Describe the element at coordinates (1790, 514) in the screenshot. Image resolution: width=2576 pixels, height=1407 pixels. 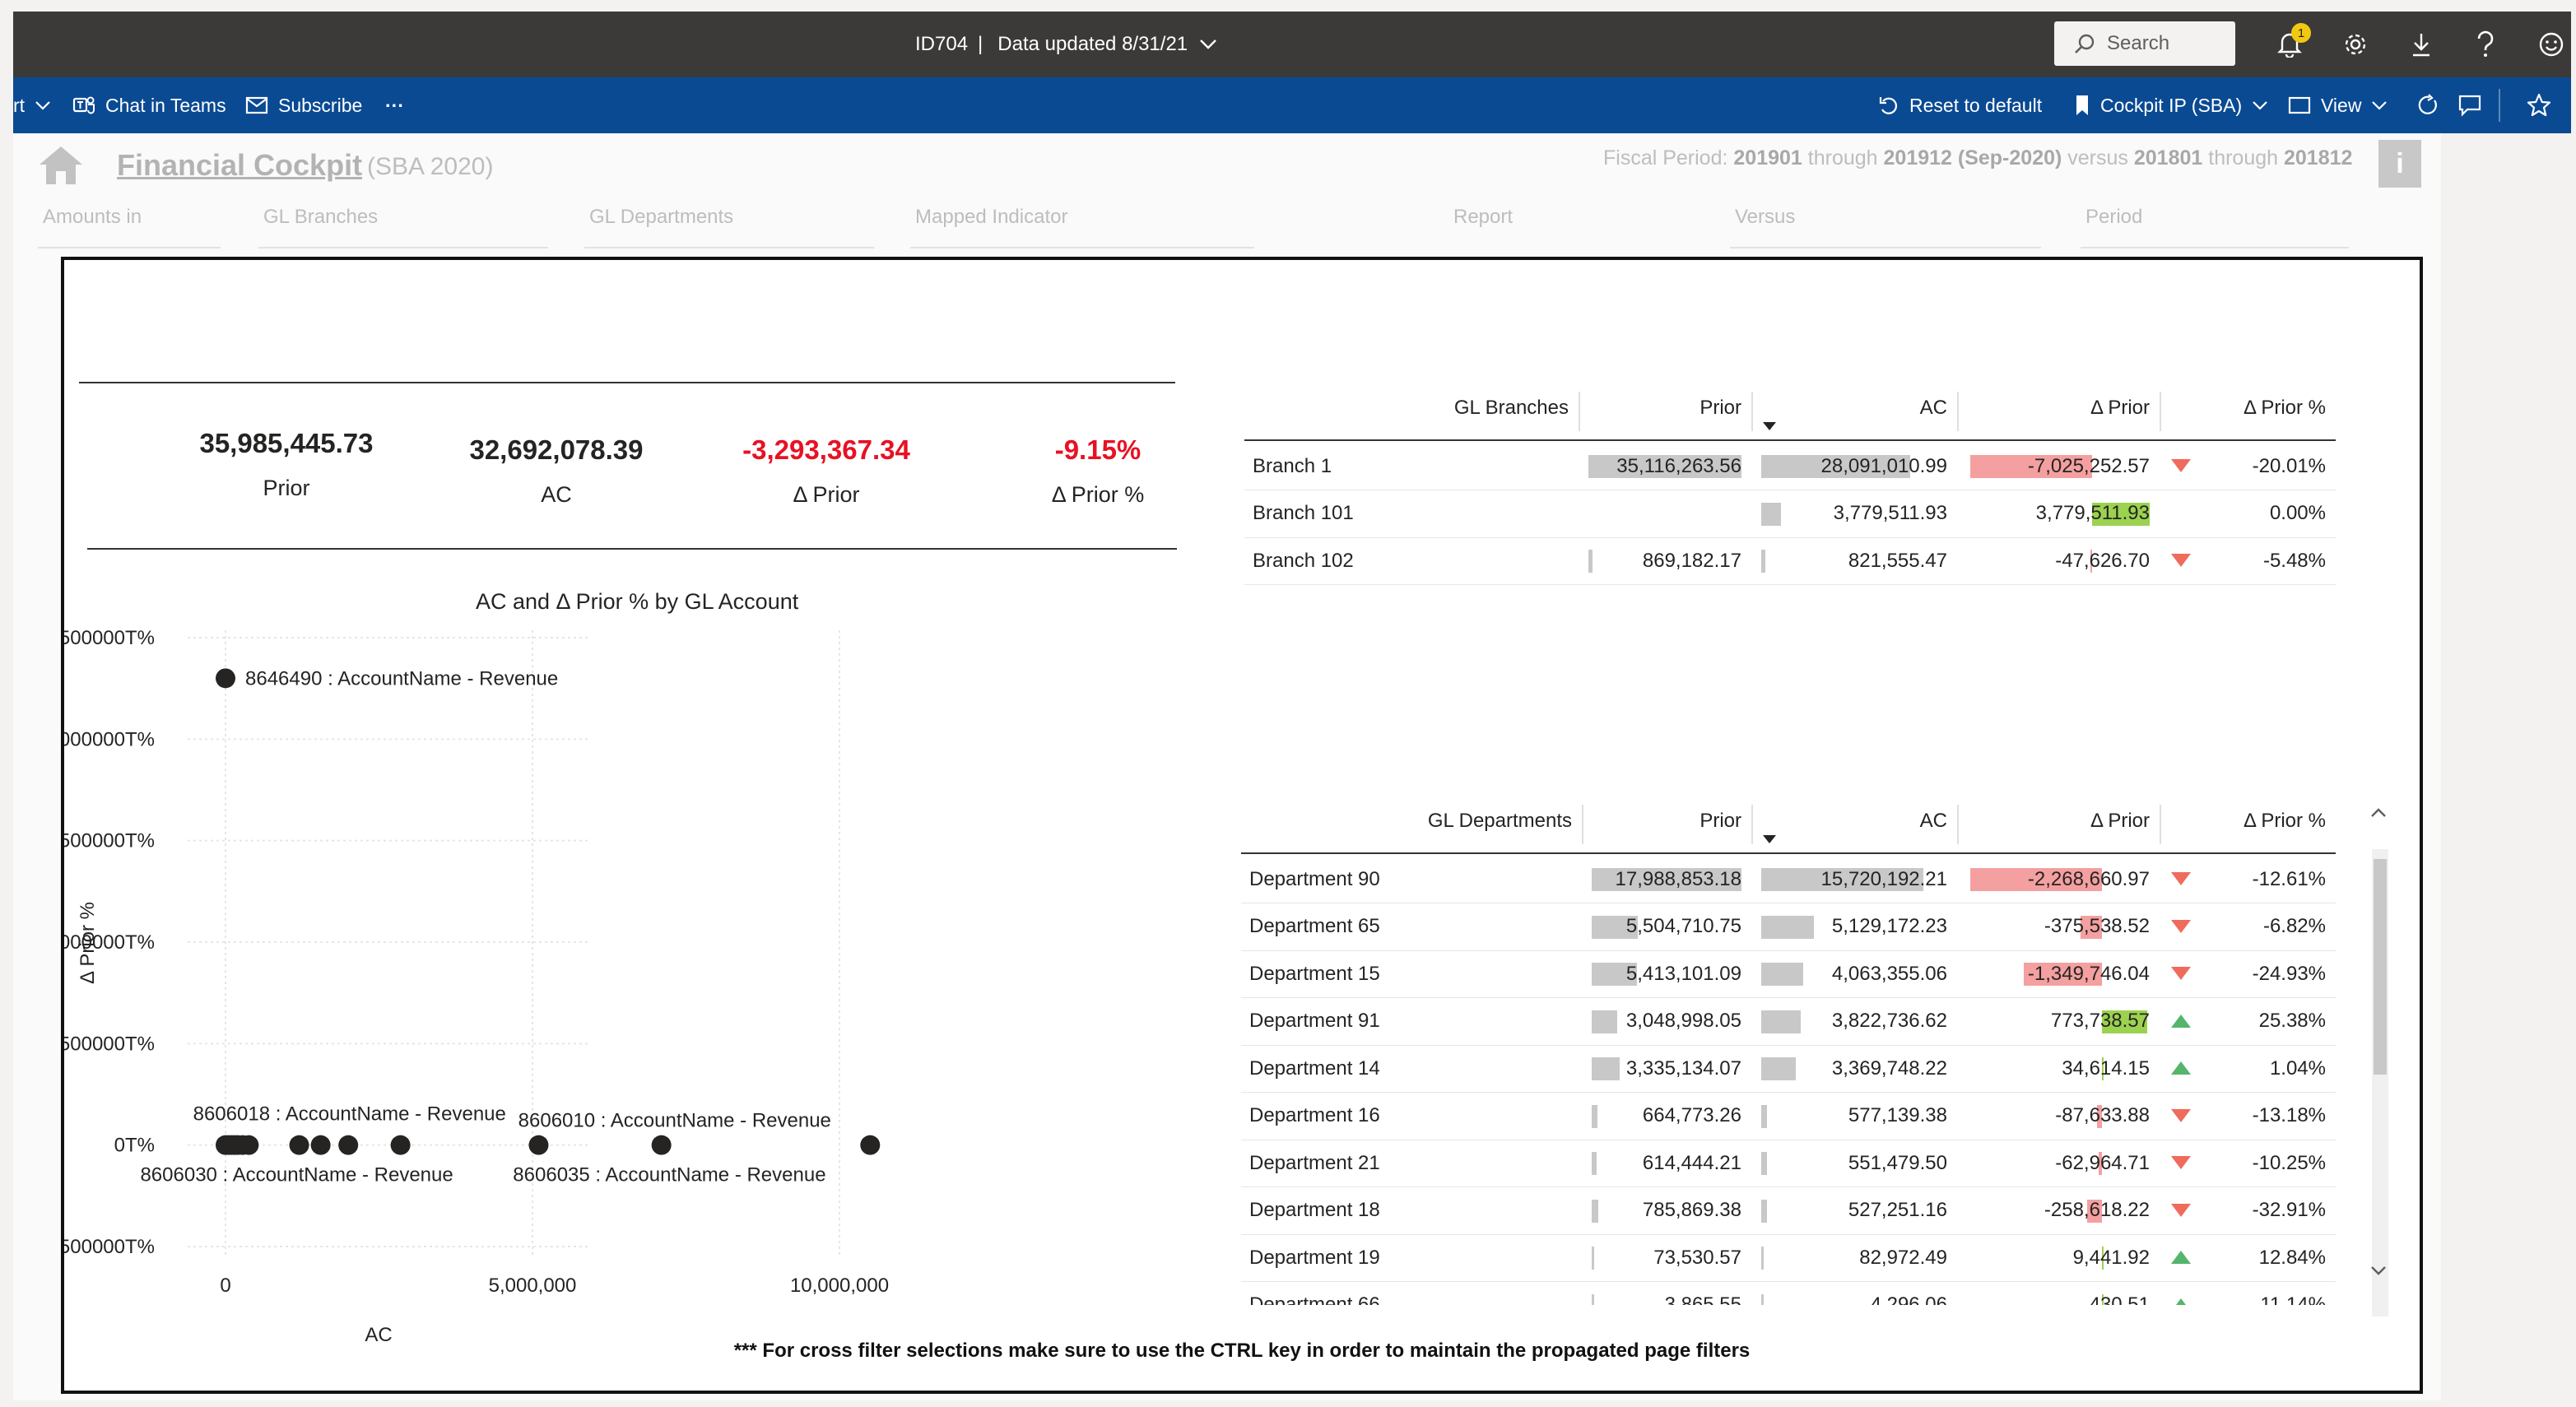
I see `table-row: Branch 101 3,779,511.93 3,779,511.93 0.00%` at that location.